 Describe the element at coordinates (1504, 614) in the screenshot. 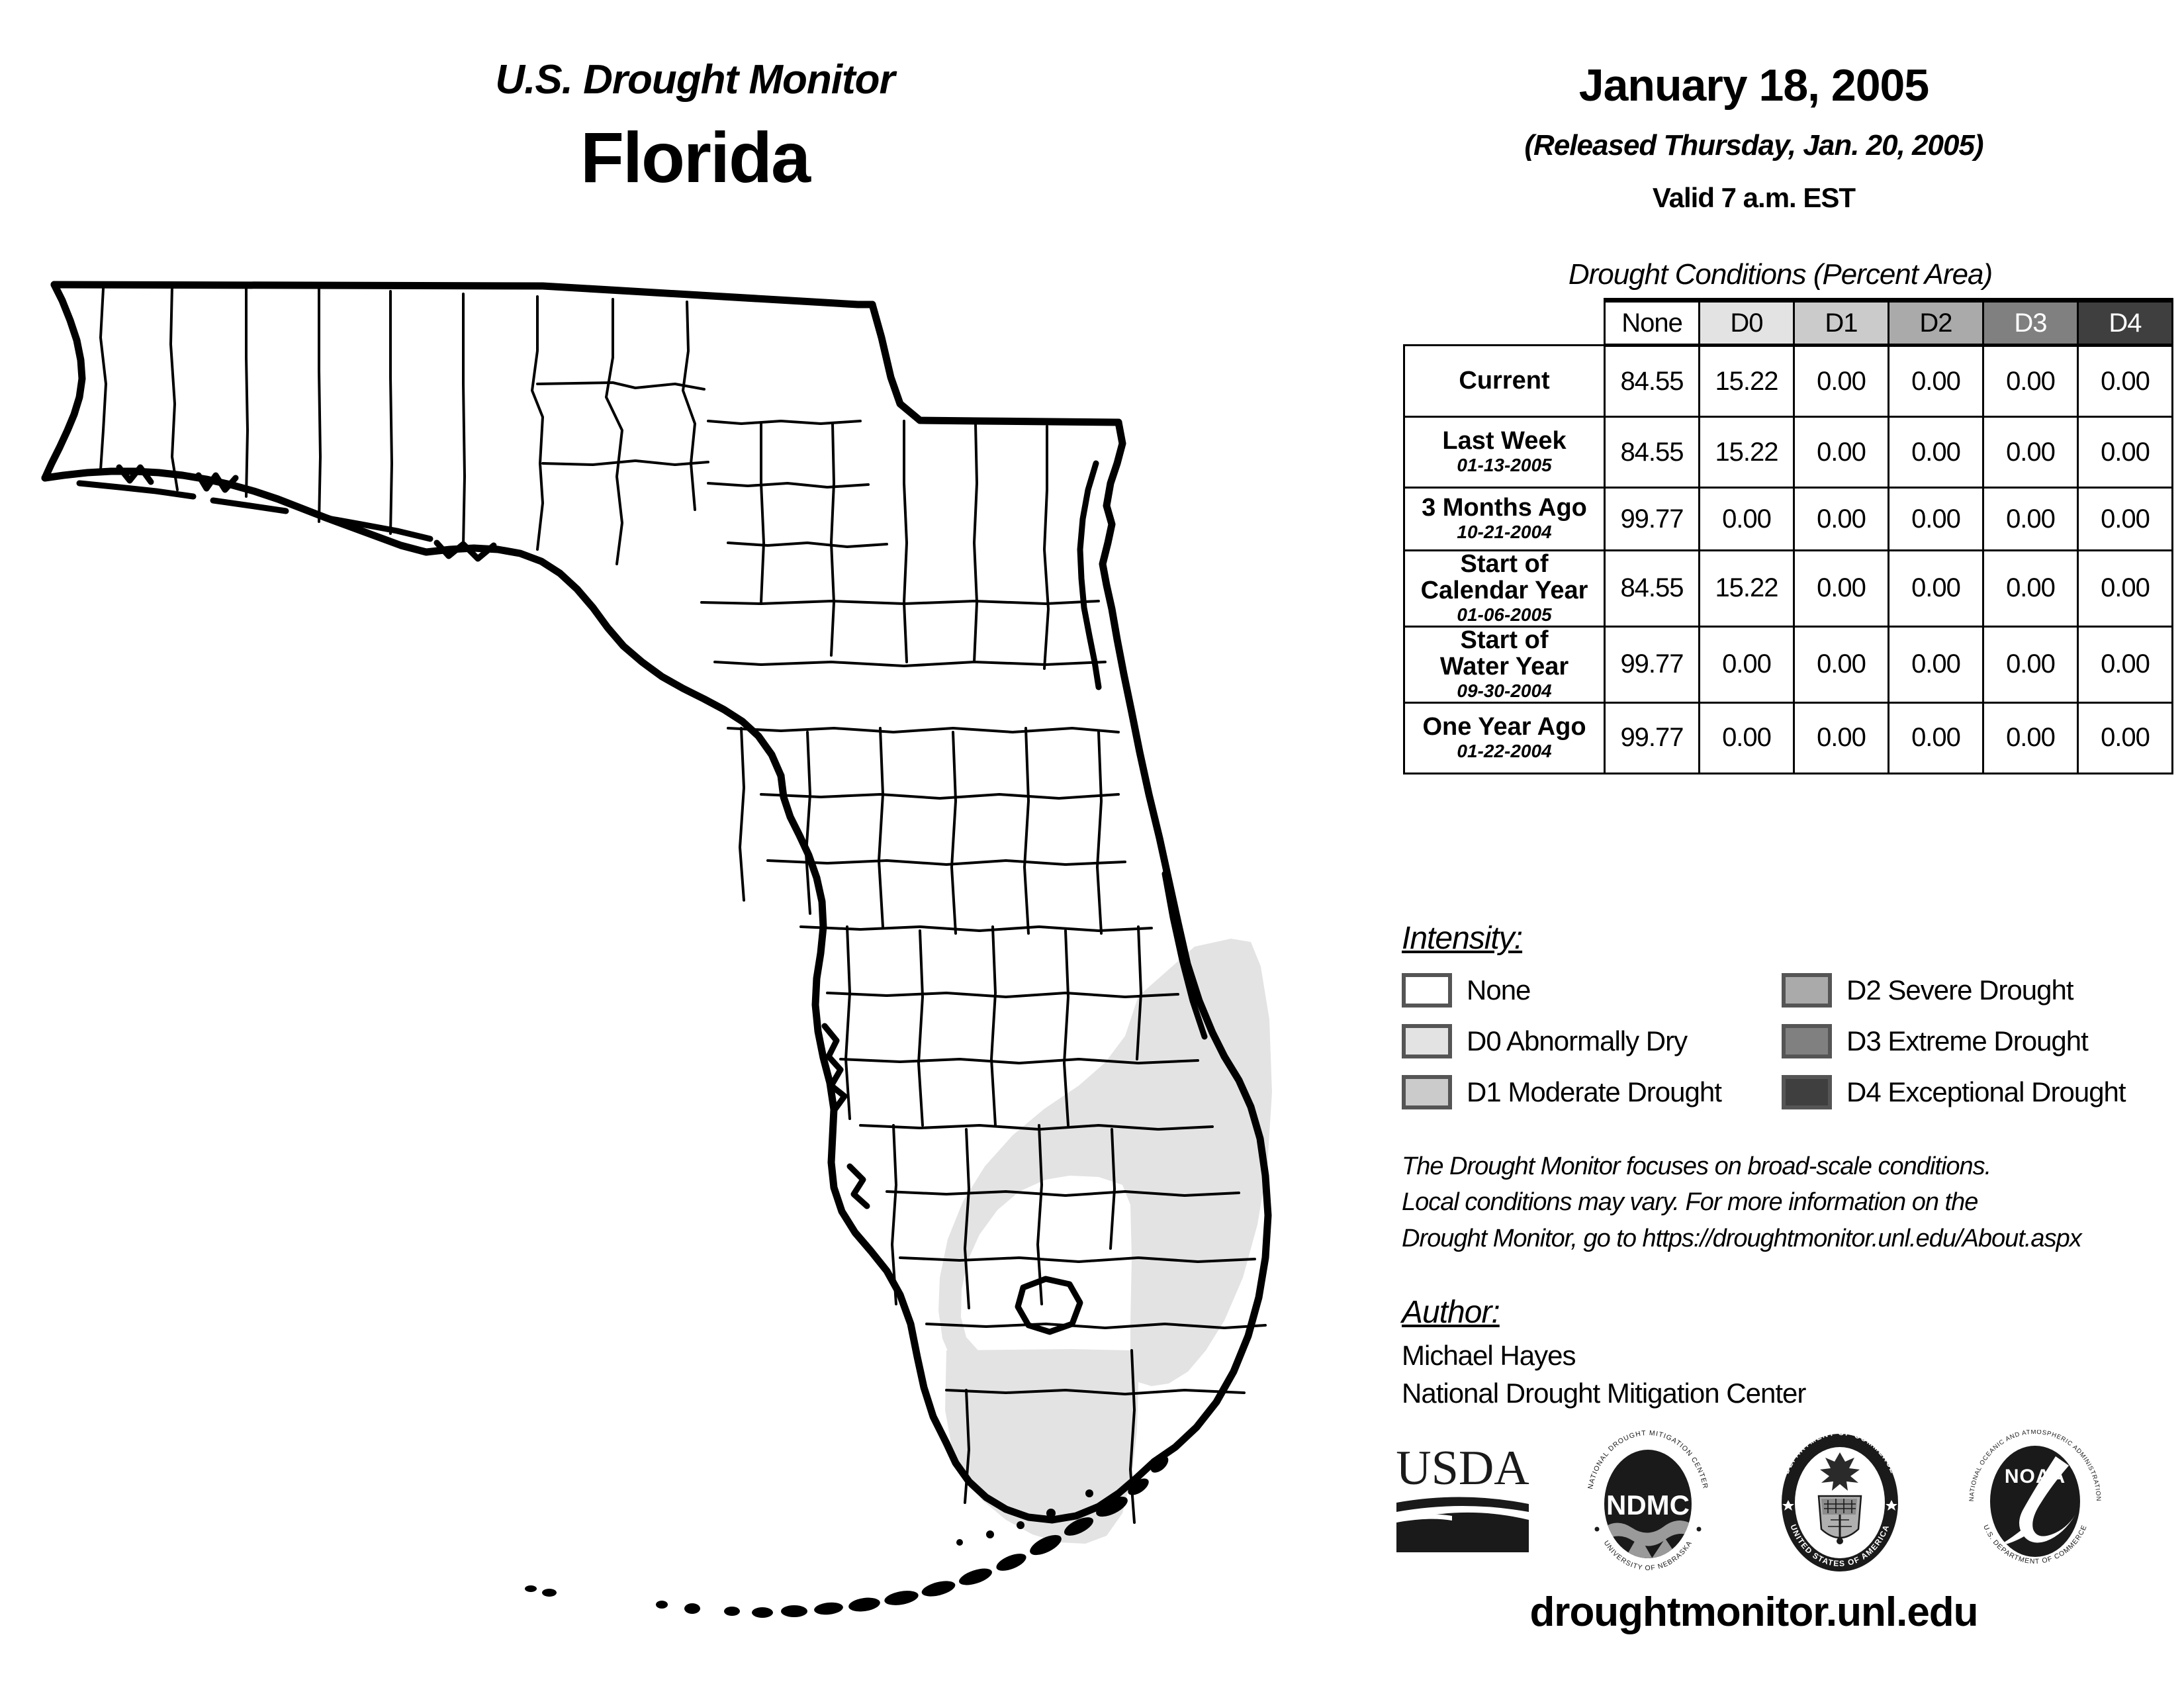

I see `row-label-date: 01-06-2005` at that location.